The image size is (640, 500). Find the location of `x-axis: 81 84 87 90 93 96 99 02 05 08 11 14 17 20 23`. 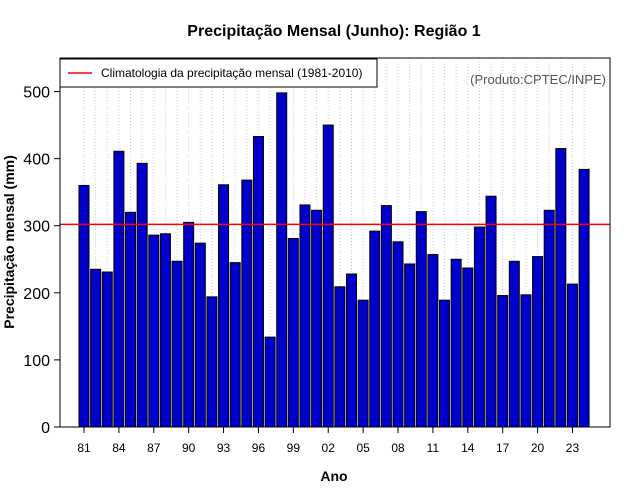

x-axis: 81 84 87 90 93 96 99 02 05 08 11 14 17 20 23 is located at coordinates (328, 441).